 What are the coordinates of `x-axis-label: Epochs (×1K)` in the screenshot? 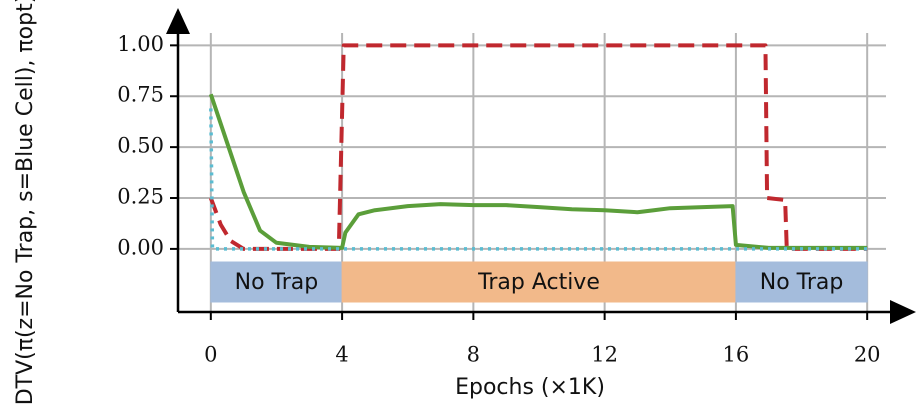 It's located at (530, 387).